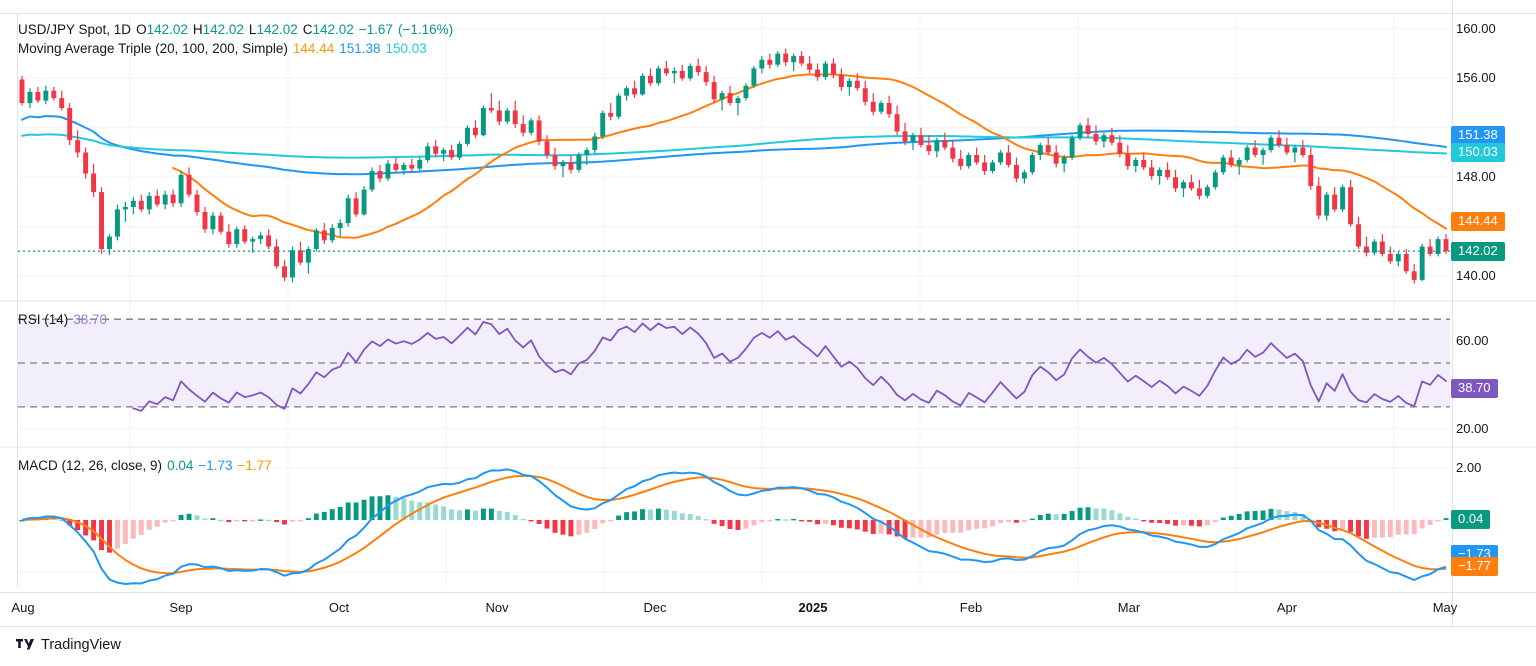 The width and height of the screenshot is (1536, 666). Describe the element at coordinates (1478, 153) in the screenshot. I see `ma200-price-badge: 150.03` at that location.